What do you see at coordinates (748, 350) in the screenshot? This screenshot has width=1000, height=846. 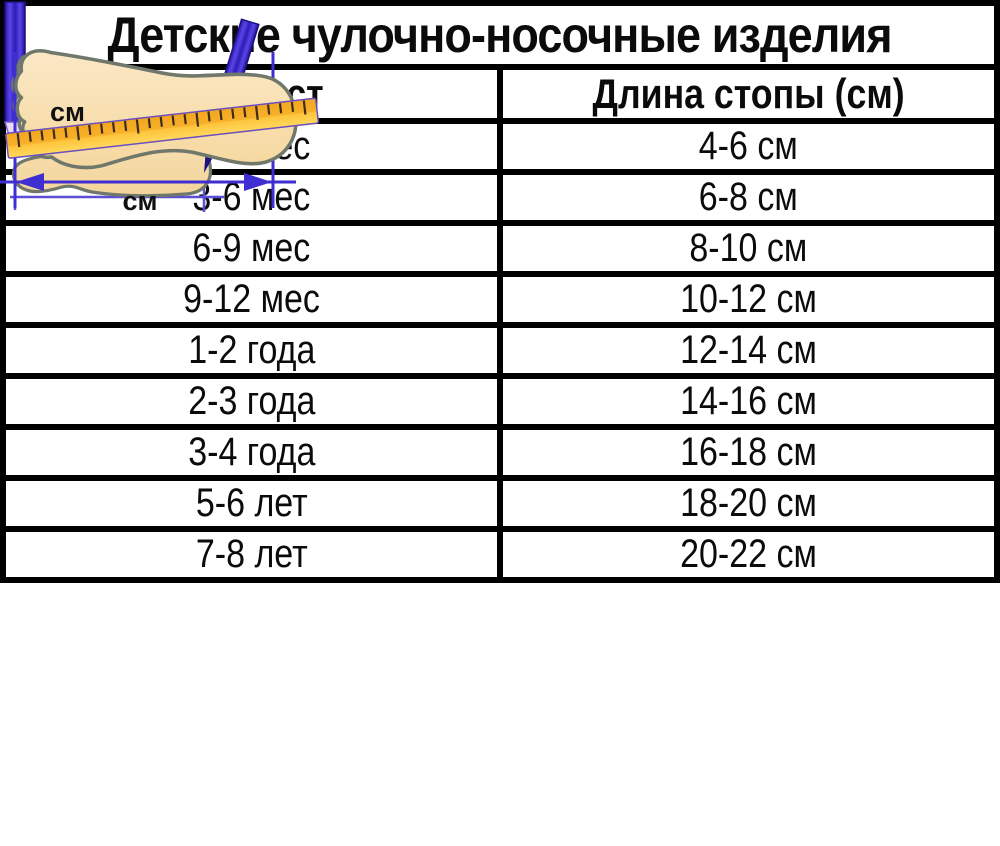 I see `length-cell: 12-14 см` at bounding box center [748, 350].